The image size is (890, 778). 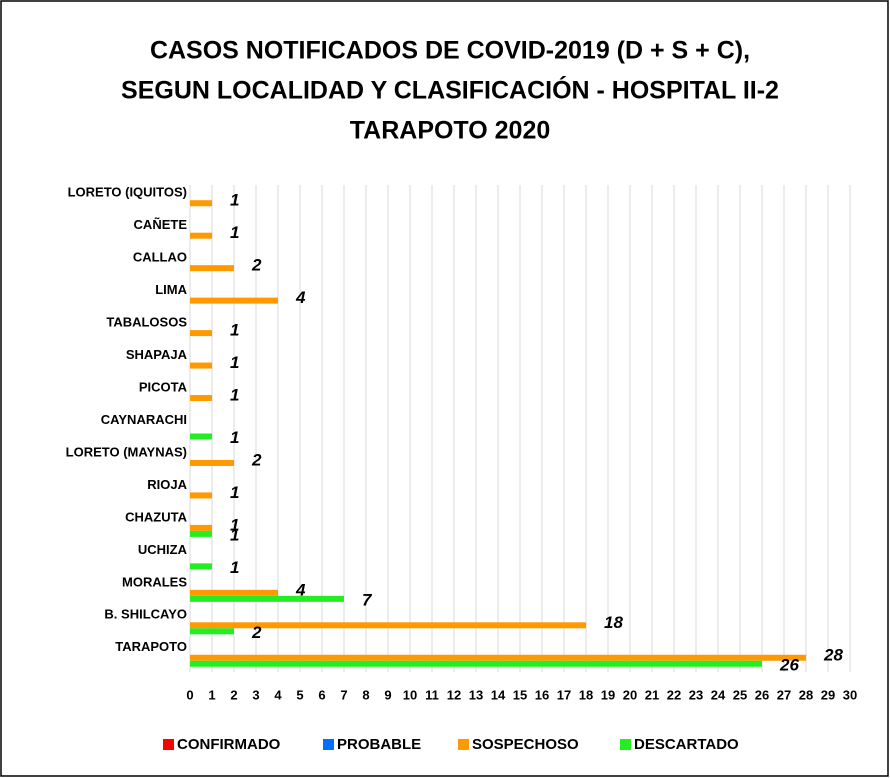 What do you see at coordinates (299, 694) in the screenshot?
I see `x-tick-label: 5` at bounding box center [299, 694].